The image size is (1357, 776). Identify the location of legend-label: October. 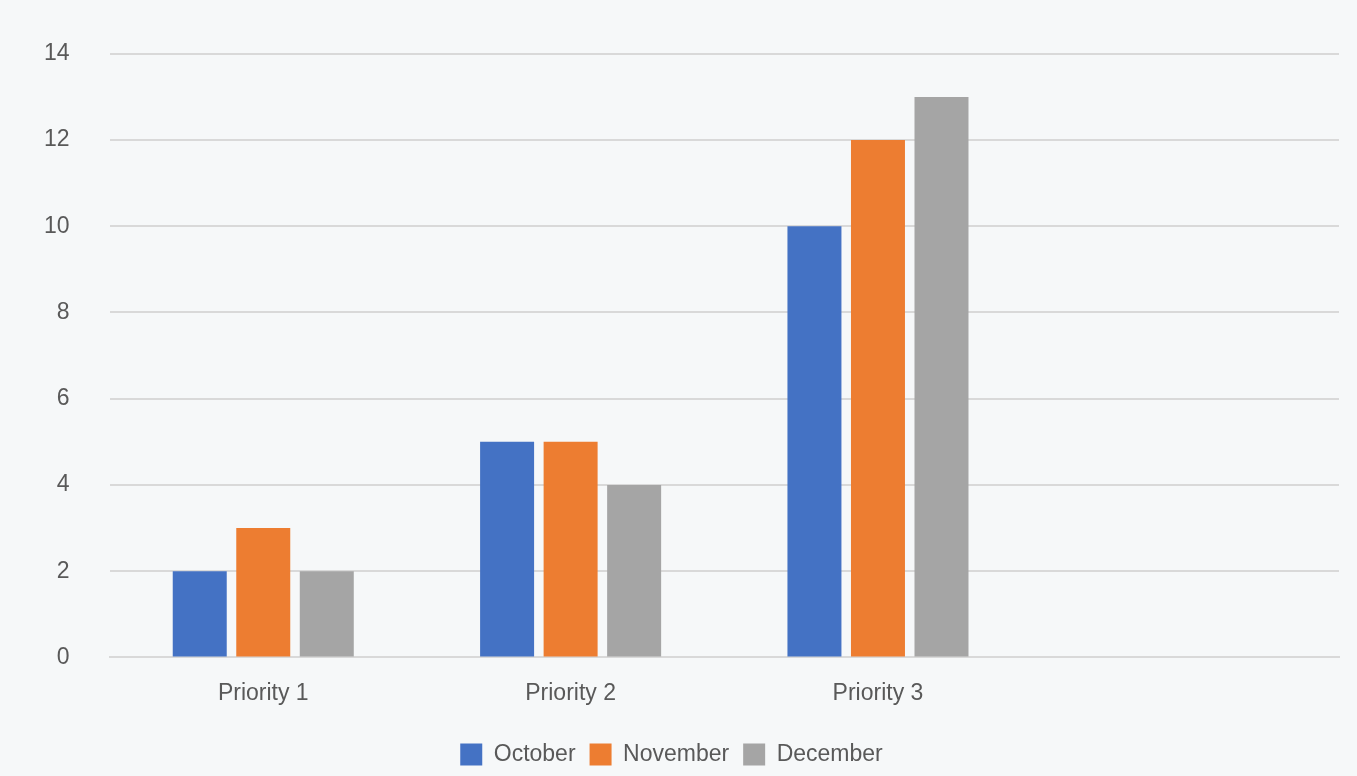
(534, 752).